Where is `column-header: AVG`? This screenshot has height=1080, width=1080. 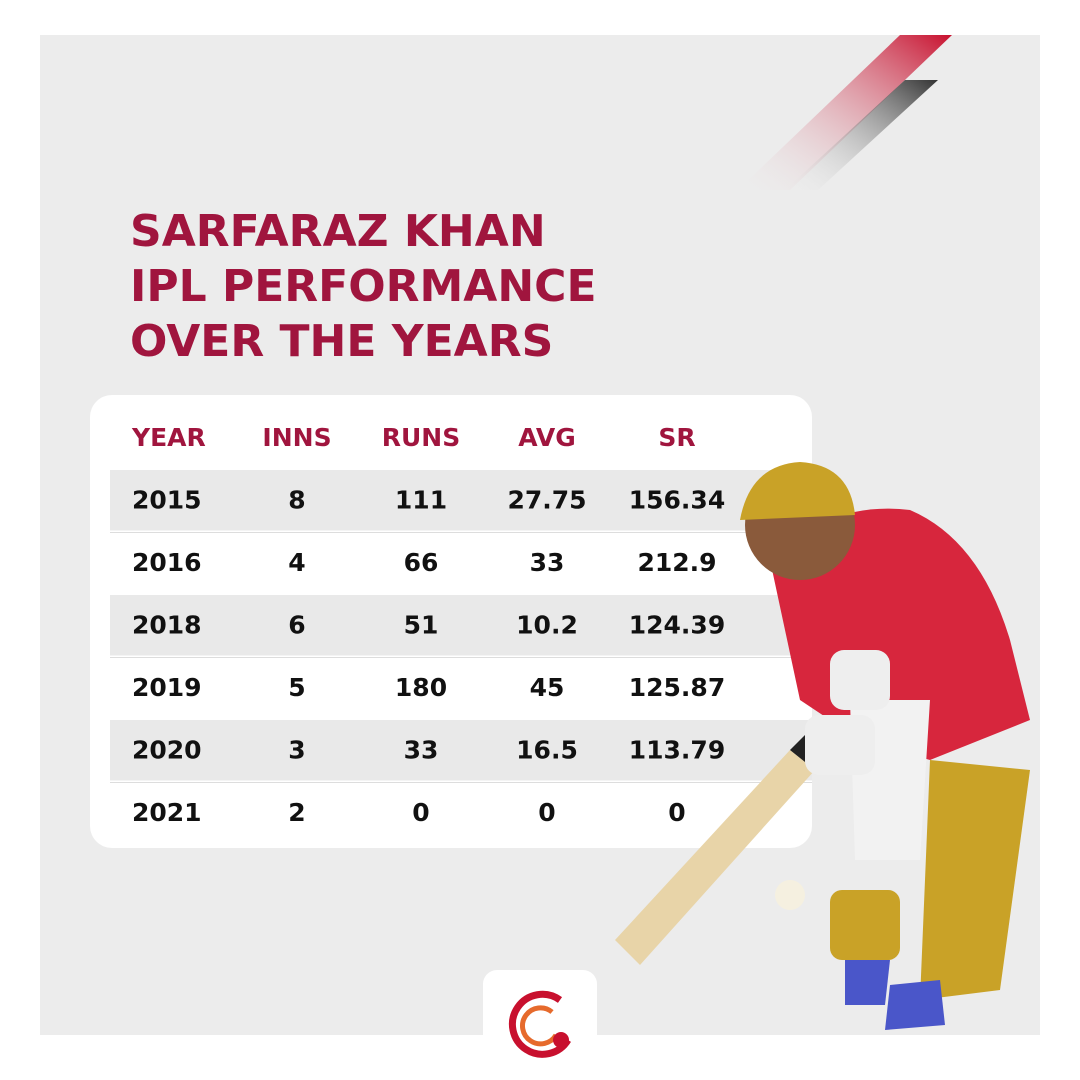 column-header: AVG is located at coordinates (547, 437).